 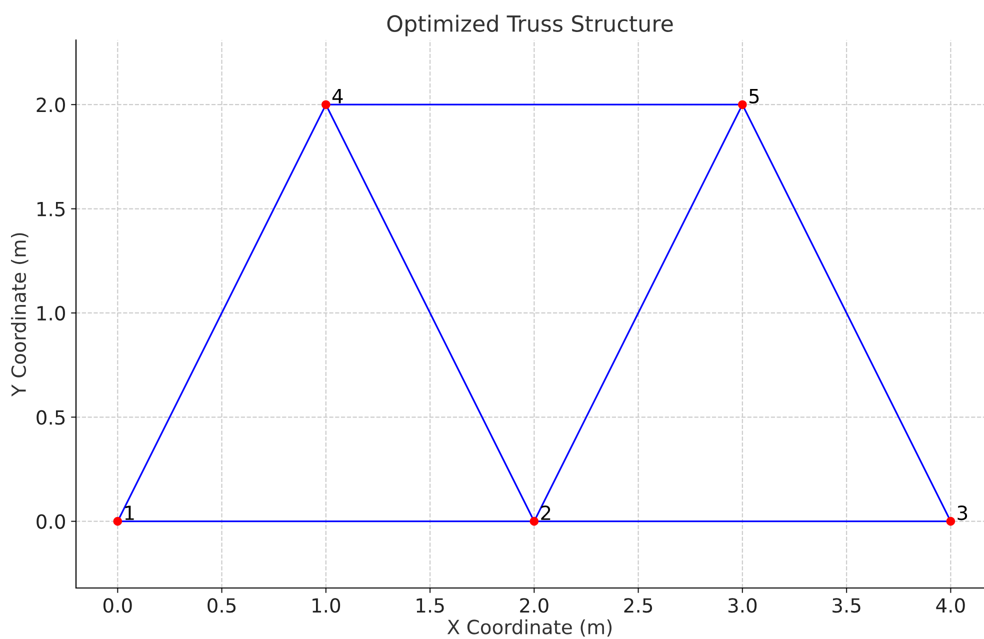 I want to click on x-tick-label: 0.5, so click(x=222, y=605).